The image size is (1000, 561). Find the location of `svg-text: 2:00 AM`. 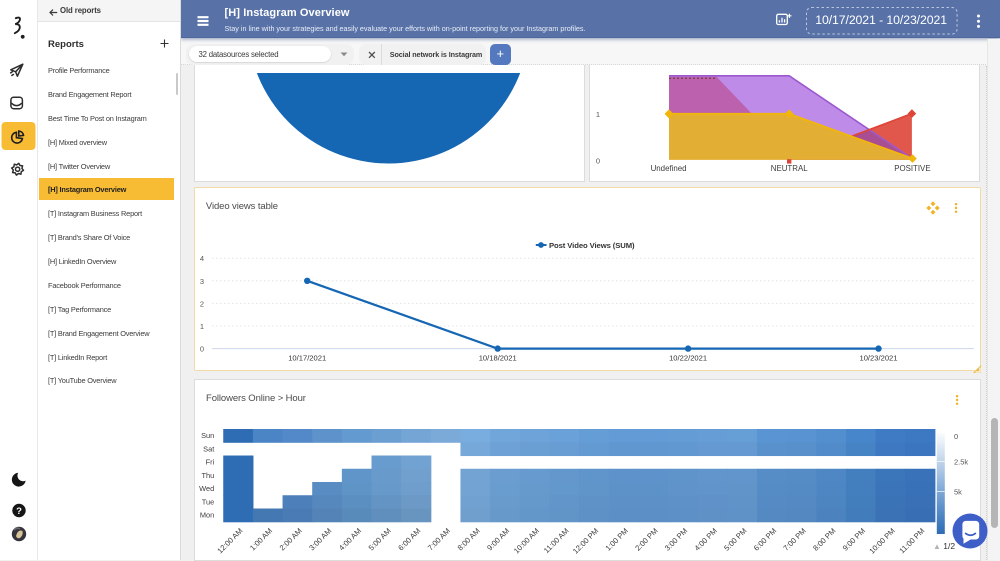

svg-text: 2:00 AM is located at coordinates (290, 539).